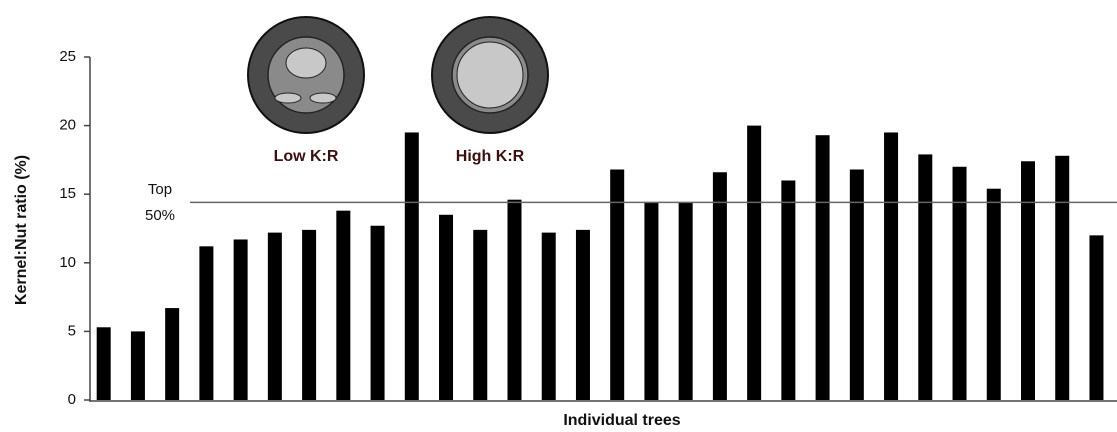 The height and width of the screenshot is (432, 1117). Describe the element at coordinates (306, 75) in the screenshot. I see `nut-illustration-low` at that location.